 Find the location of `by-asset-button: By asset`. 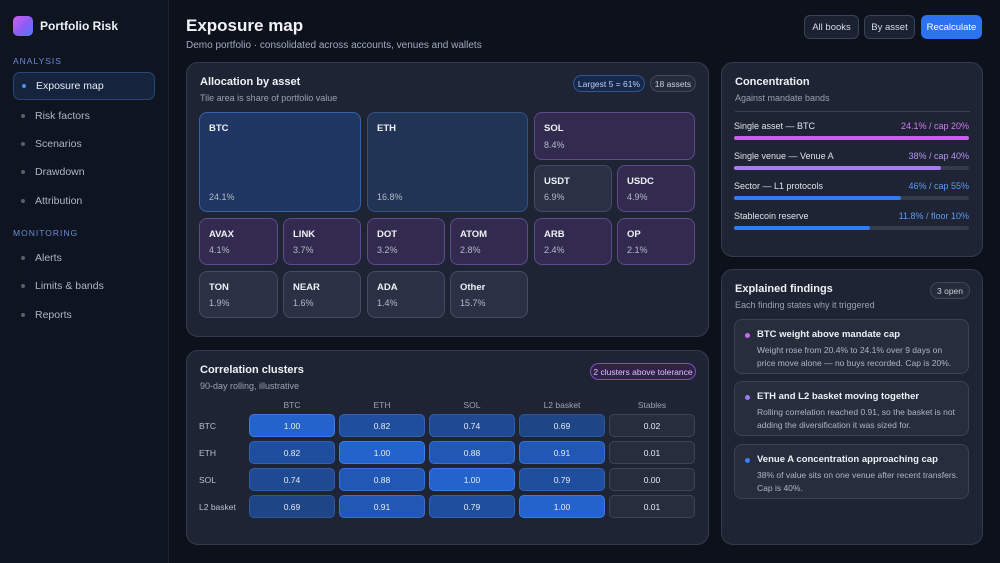

by-asset-button: By asset is located at coordinates (889, 27).